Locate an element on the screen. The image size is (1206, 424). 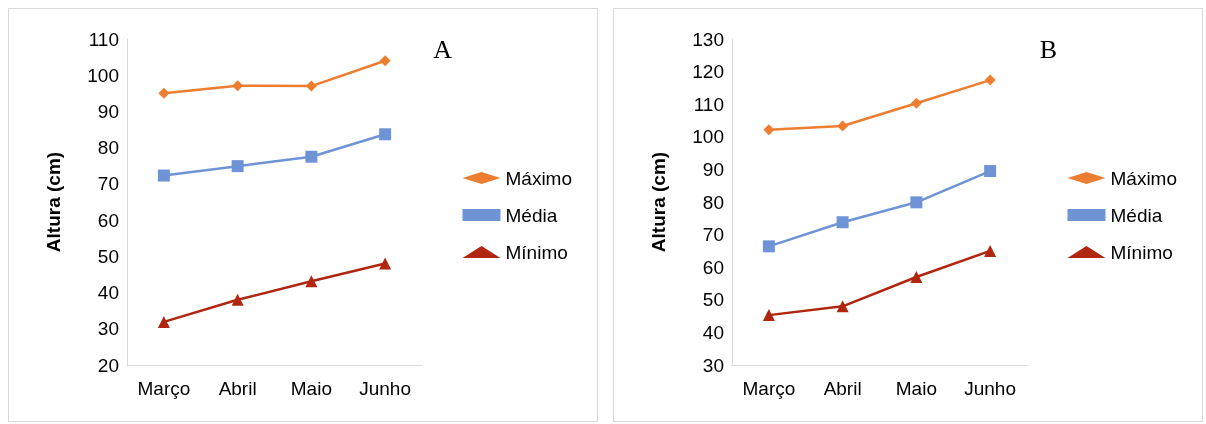
y-tick-label: 20 is located at coordinates (108, 365).